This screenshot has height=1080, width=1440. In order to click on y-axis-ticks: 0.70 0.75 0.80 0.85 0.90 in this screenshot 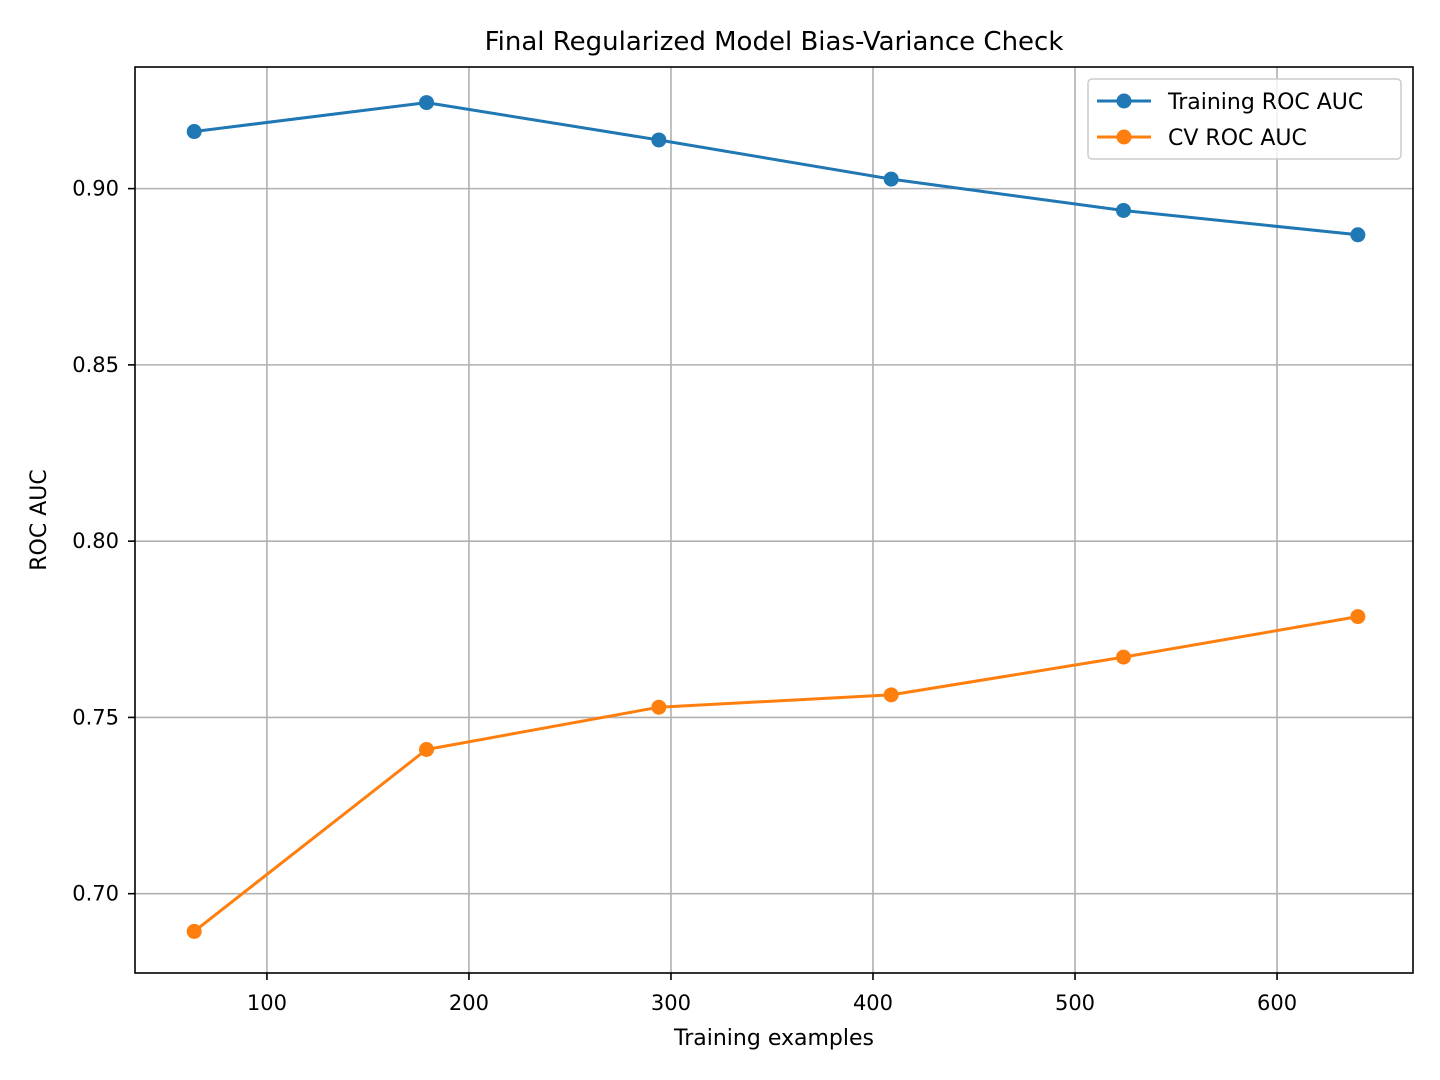, I will do `click(103, 541)`.